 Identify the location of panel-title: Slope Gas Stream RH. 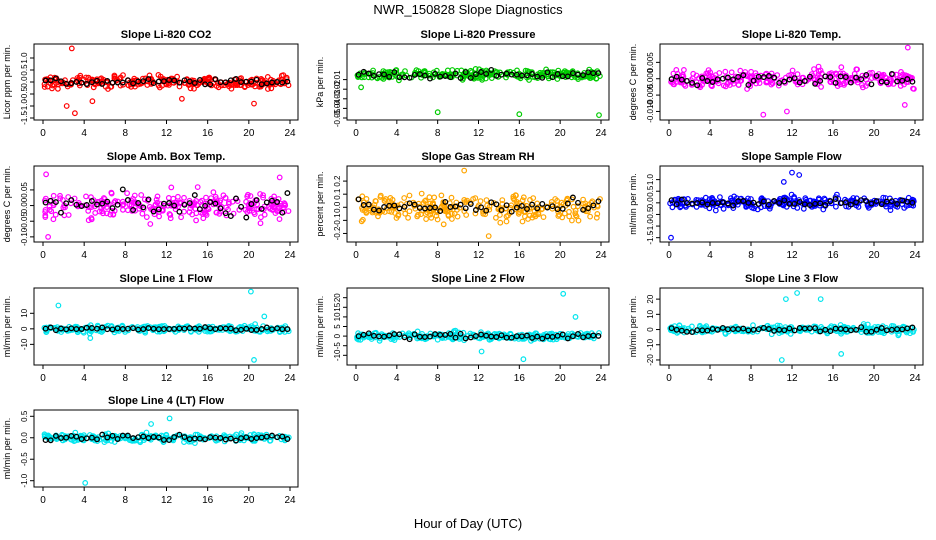
(477, 157).